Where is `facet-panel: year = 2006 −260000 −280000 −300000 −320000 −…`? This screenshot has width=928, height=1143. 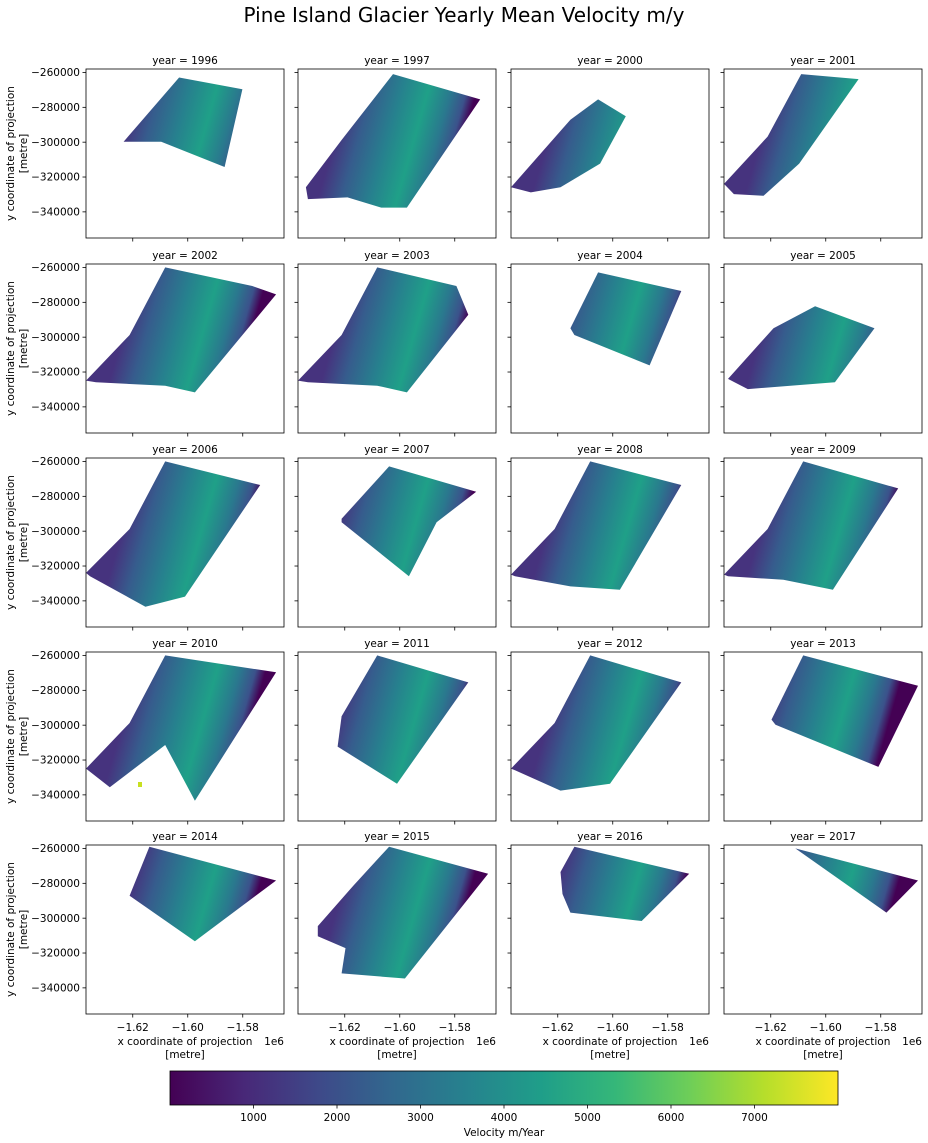 facet-panel: year = 2006 −260000 −280000 −300000 −320000 −… is located at coordinates (145, 537).